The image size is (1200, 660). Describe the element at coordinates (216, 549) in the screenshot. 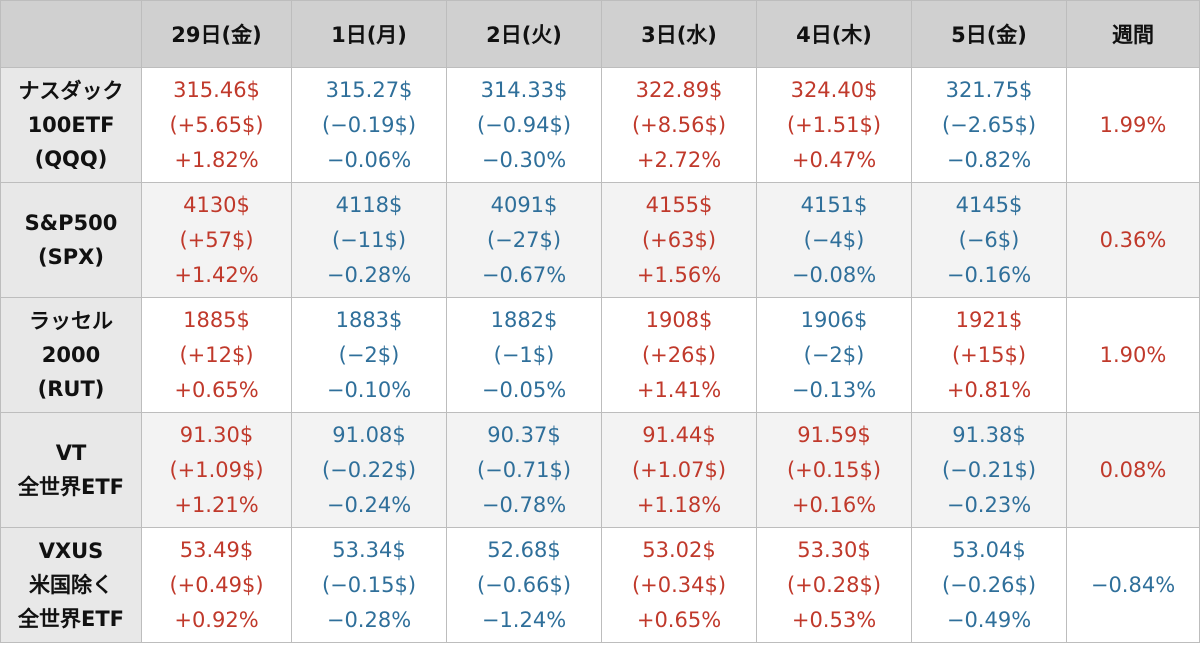

I see `close-price: 53.49$` at that location.